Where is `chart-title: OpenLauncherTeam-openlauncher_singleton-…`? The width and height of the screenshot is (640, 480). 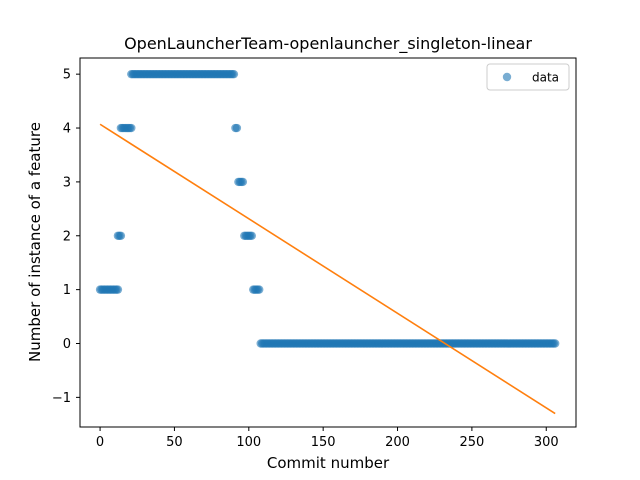
chart-title: OpenLauncherTeam-openlauncher_singleton-… is located at coordinates (328, 44).